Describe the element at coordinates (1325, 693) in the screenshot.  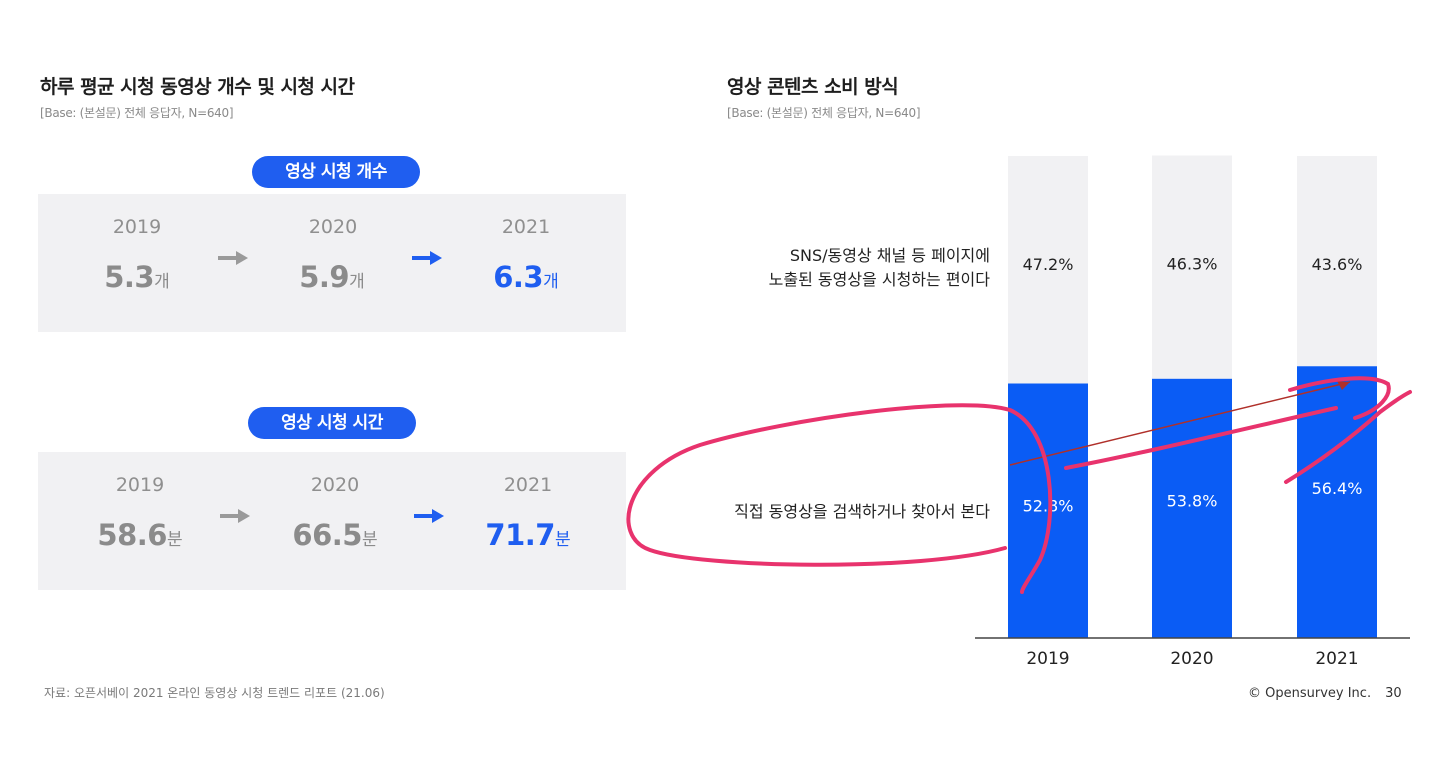
I see `copyright: © Opensurvey Inc. 30` at that location.